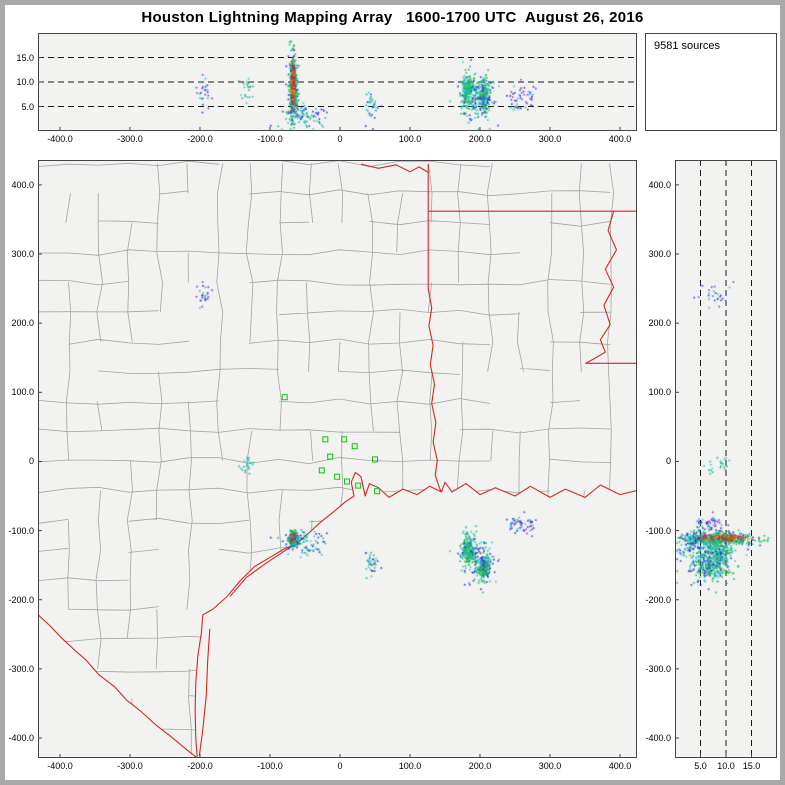 This screenshot has width=785, height=785. What do you see at coordinates (687, 46) in the screenshot?
I see `sources-count: 9581 sources` at bounding box center [687, 46].